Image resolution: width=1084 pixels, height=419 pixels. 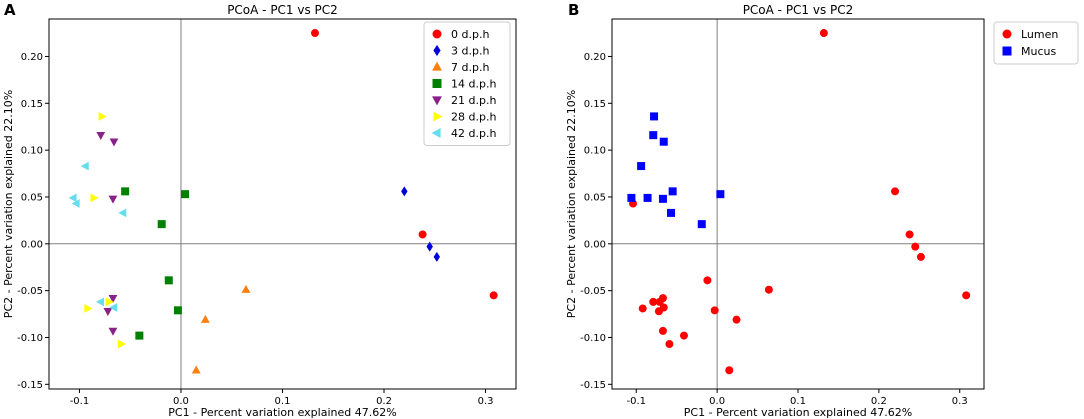 What do you see at coordinates (595, 197) in the screenshot?
I see `y-tick-label: 0.05` at bounding box center [595, 197].